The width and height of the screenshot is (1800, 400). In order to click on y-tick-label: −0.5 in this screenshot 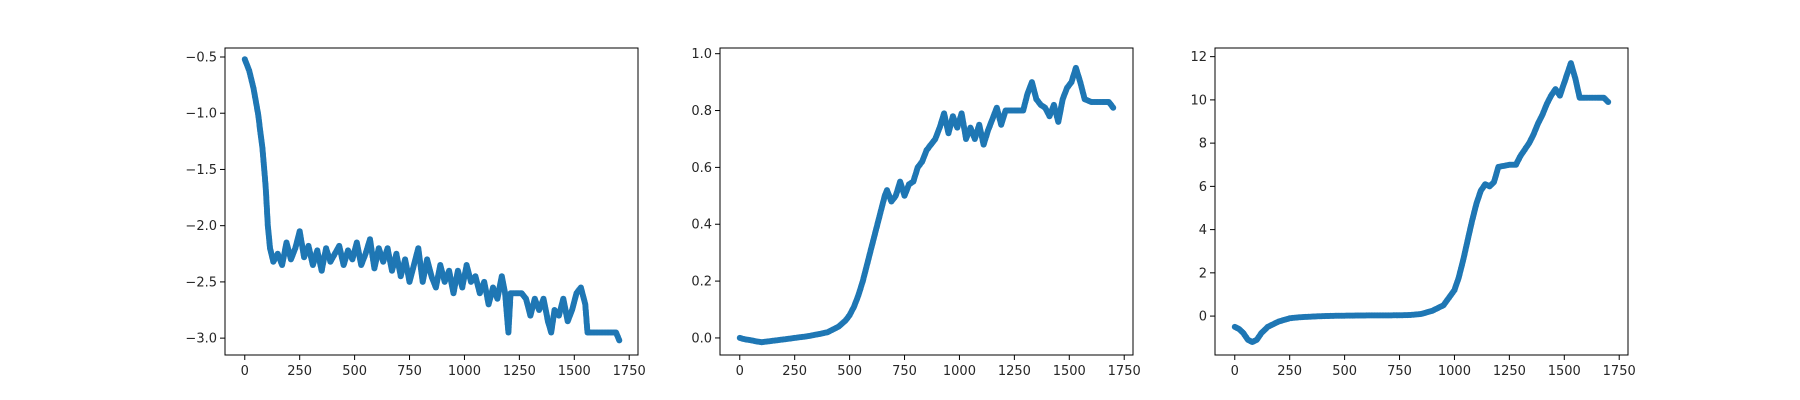, I will do `click(201, 57)`.